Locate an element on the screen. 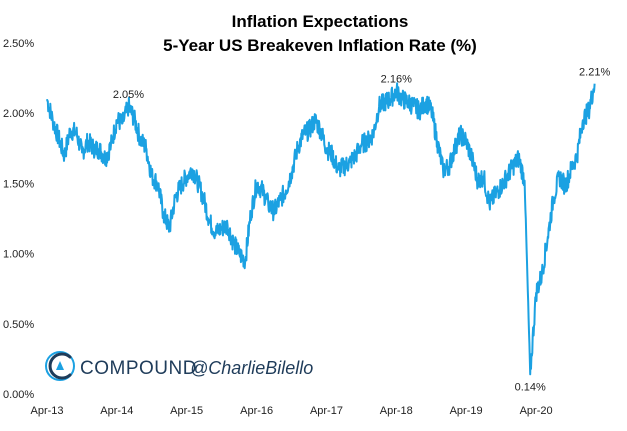  y-tick-label: 1.00% is located at coordinates (18, 255).